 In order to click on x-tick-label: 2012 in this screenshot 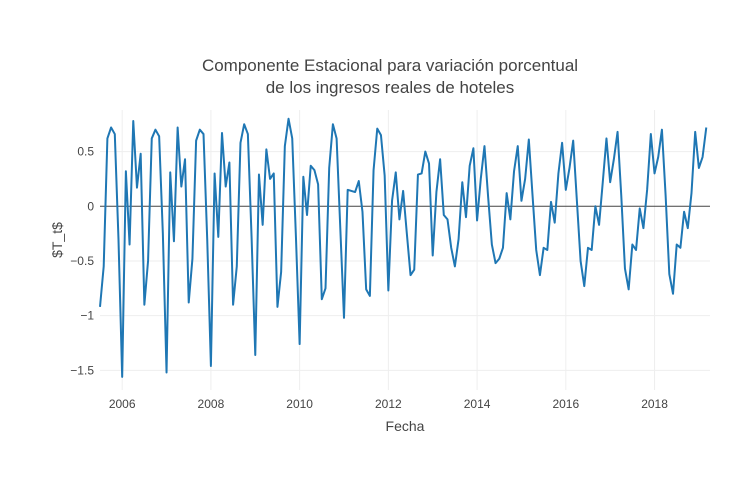, I will do `click(388, 404)`.